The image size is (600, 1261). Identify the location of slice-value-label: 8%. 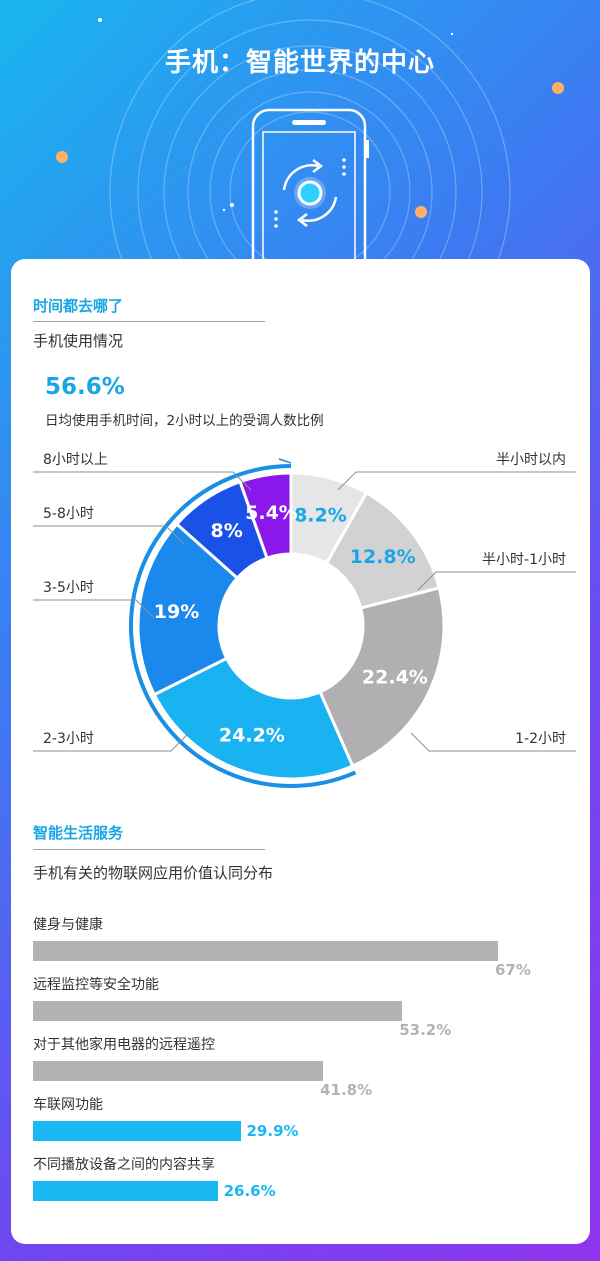
(227, 531).